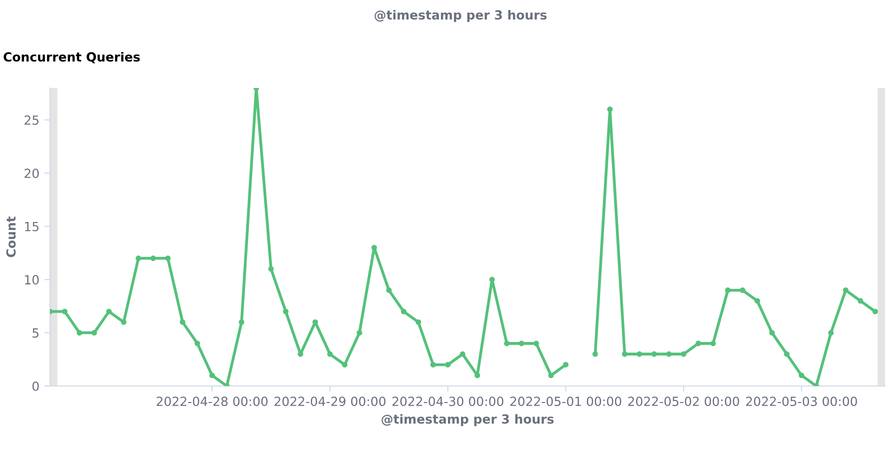 The width and height of the screenshot is (889, 457). Describe the element at coordinates (35, 333) in the screenshot. I see `y-tick-label: 5` at that location.